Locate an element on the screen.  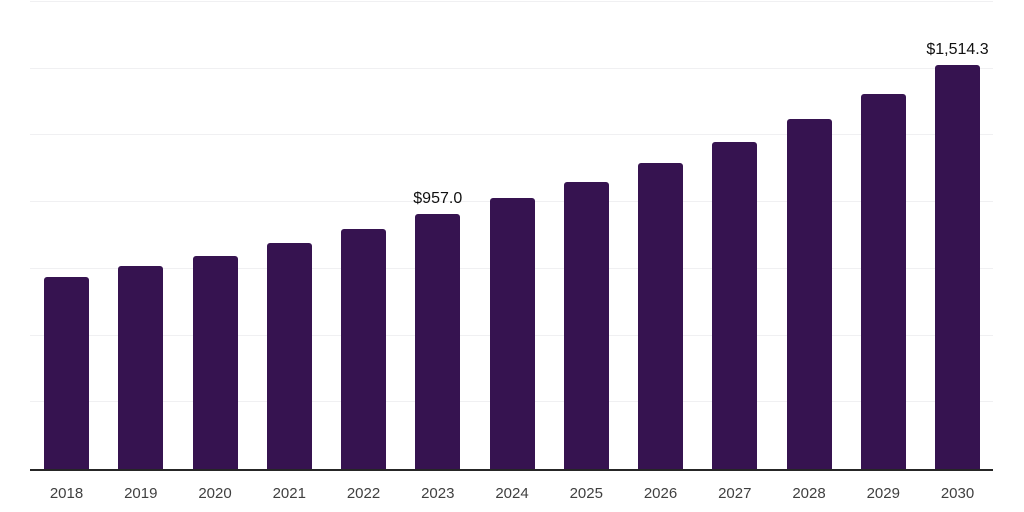
bar-2029 is located at coordinates (883, 281).